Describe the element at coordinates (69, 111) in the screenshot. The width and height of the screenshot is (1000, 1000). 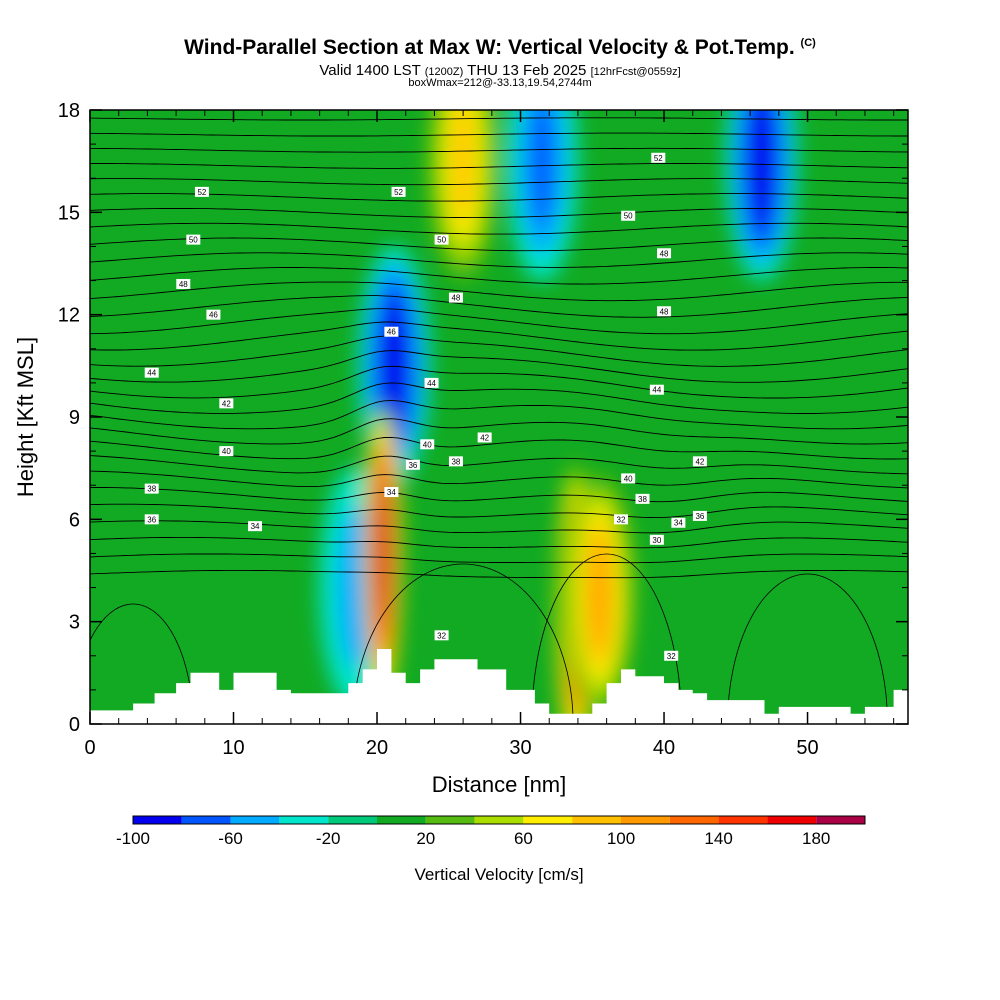
I see `y-tick-label: 18` at that location.